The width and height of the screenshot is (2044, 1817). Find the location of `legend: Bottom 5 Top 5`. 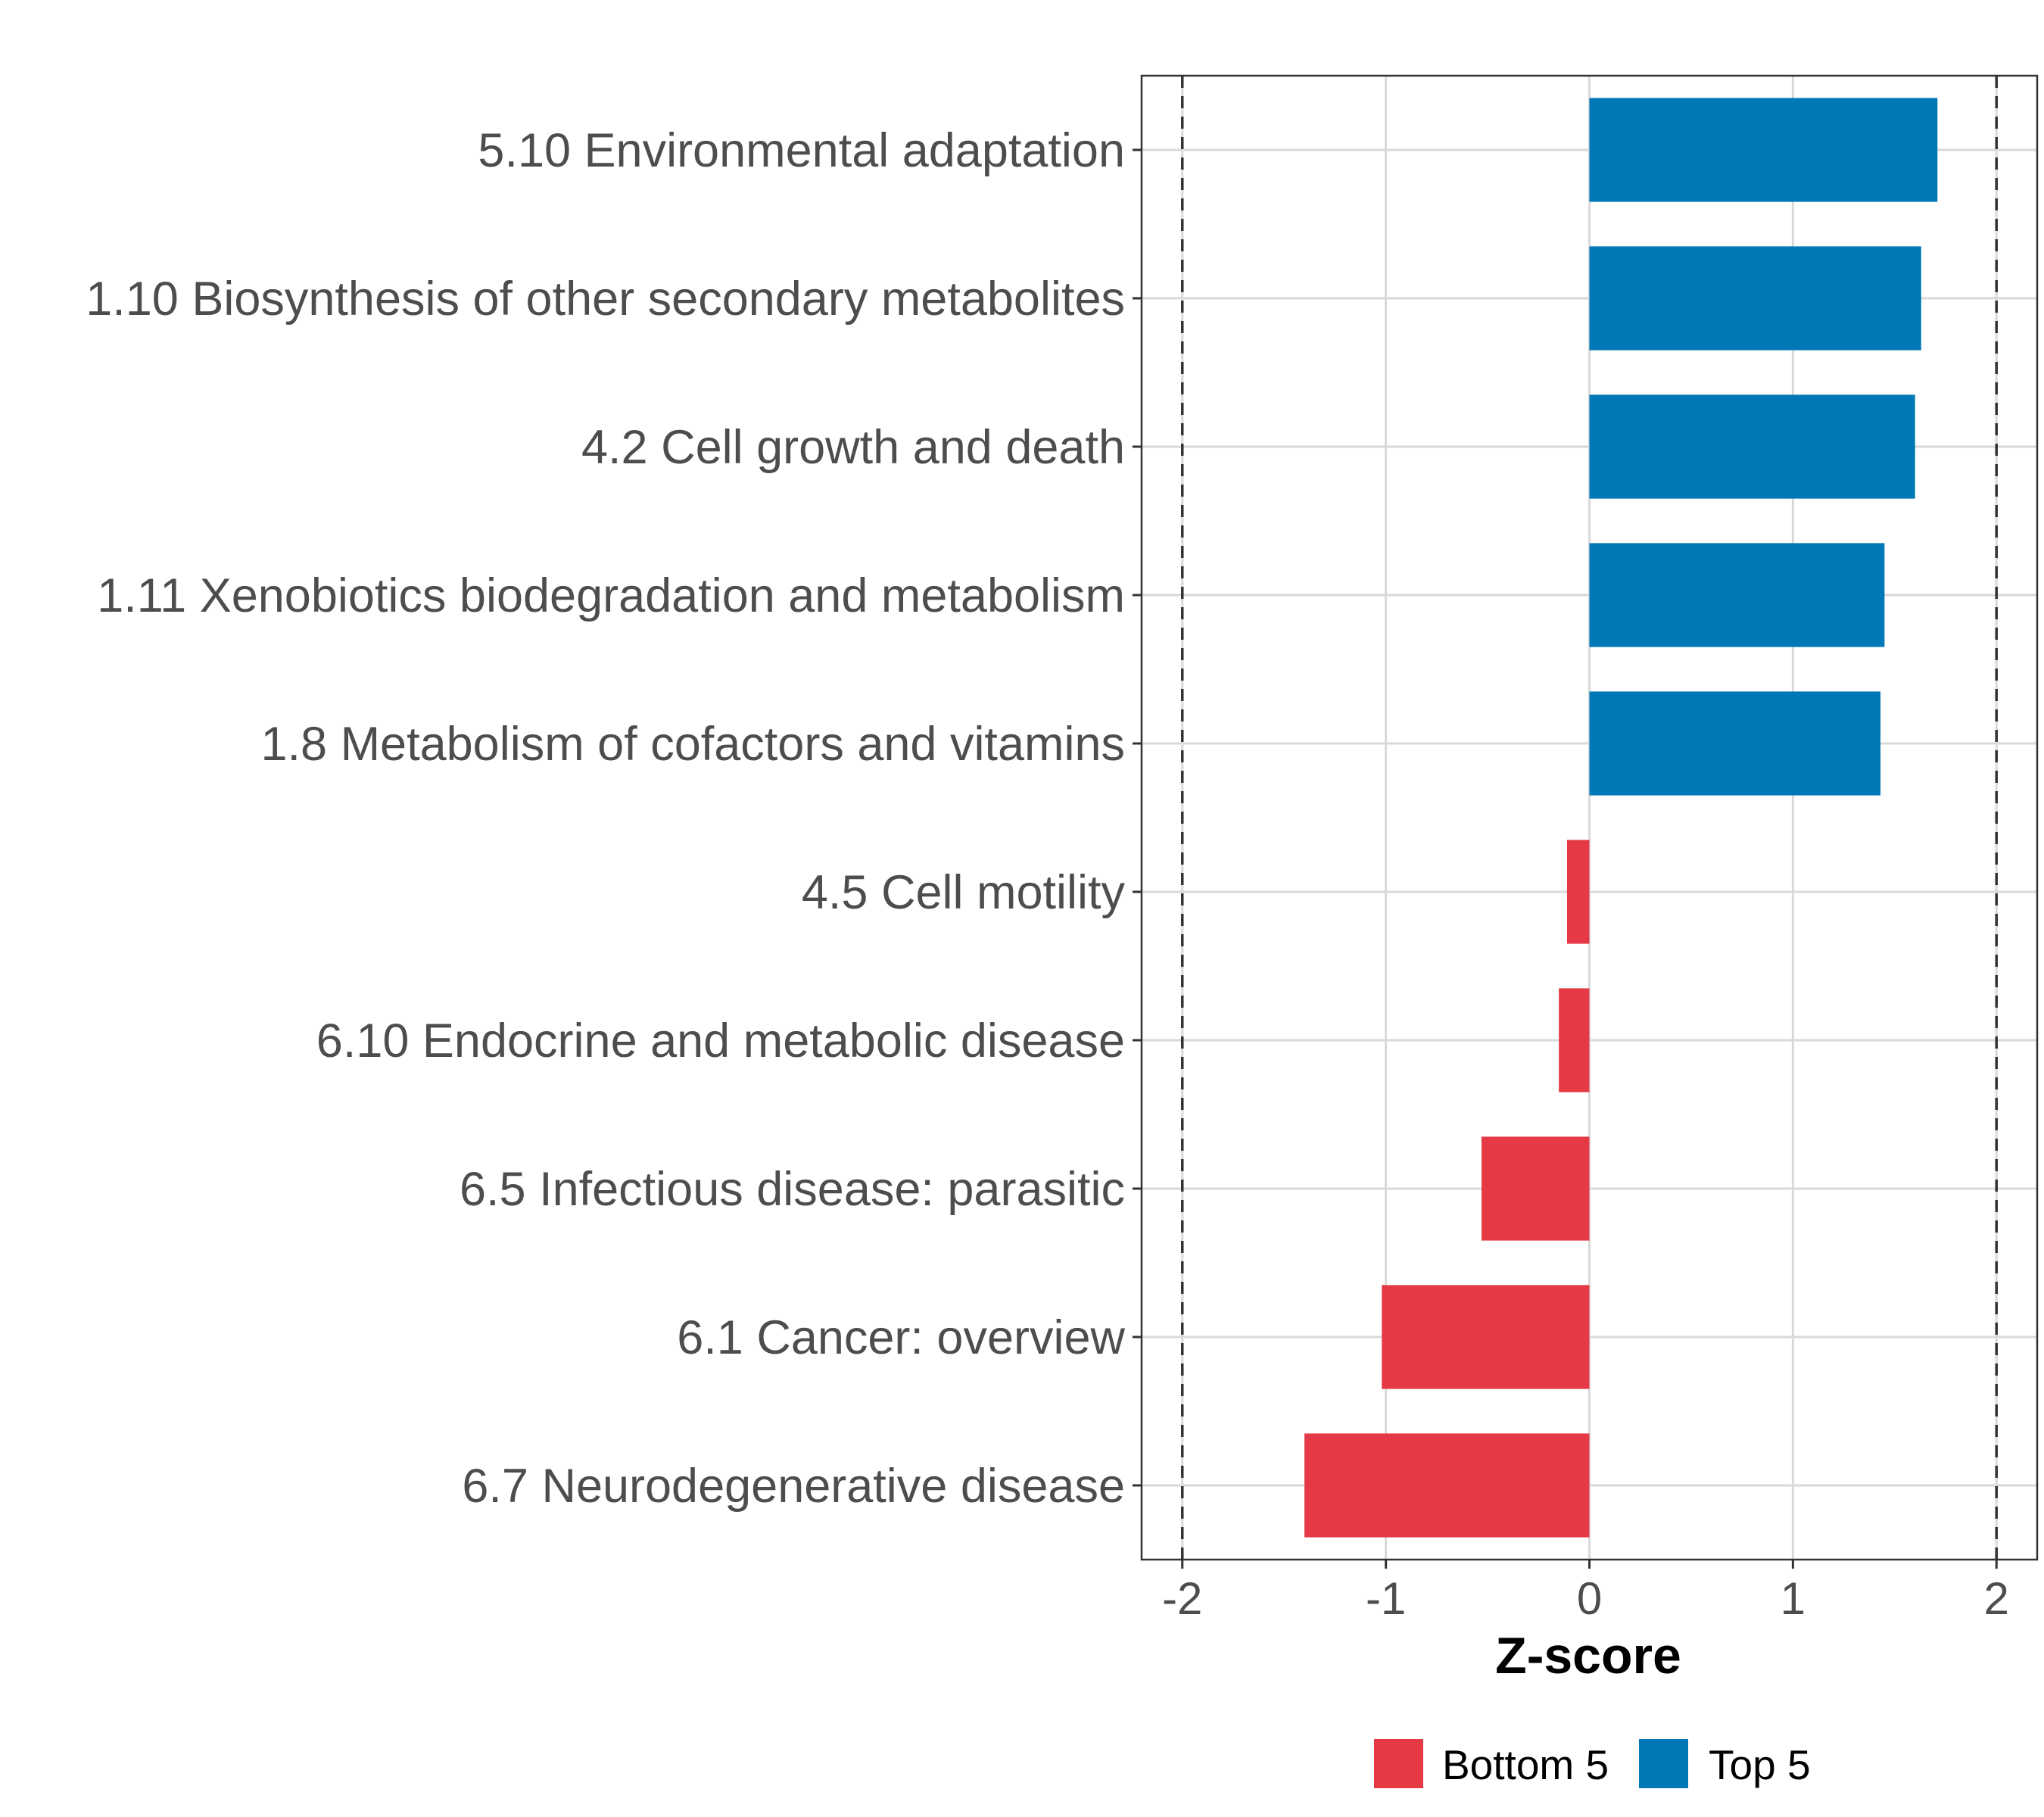

legend: Bottom 5 Top 5 is located at coordinates (1592, 1764).